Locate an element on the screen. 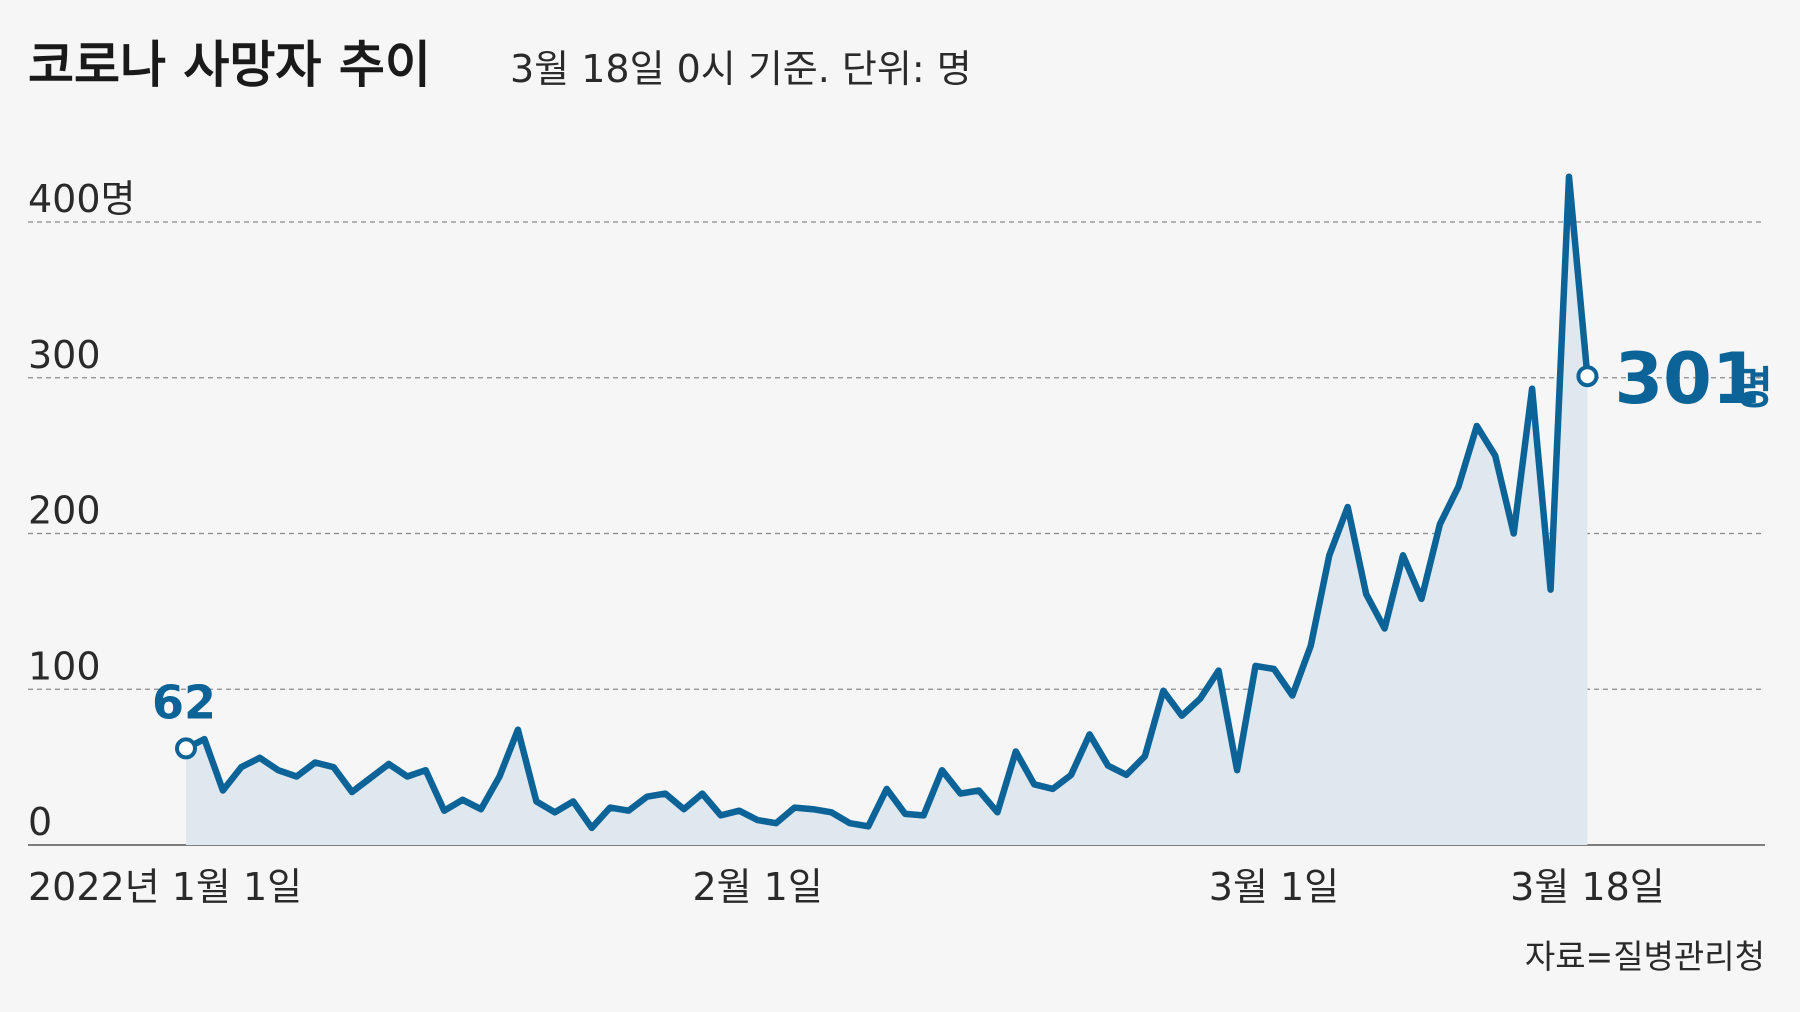  x-tick-label: 2022년 1월 1일 is located at coordinates (165, 887).